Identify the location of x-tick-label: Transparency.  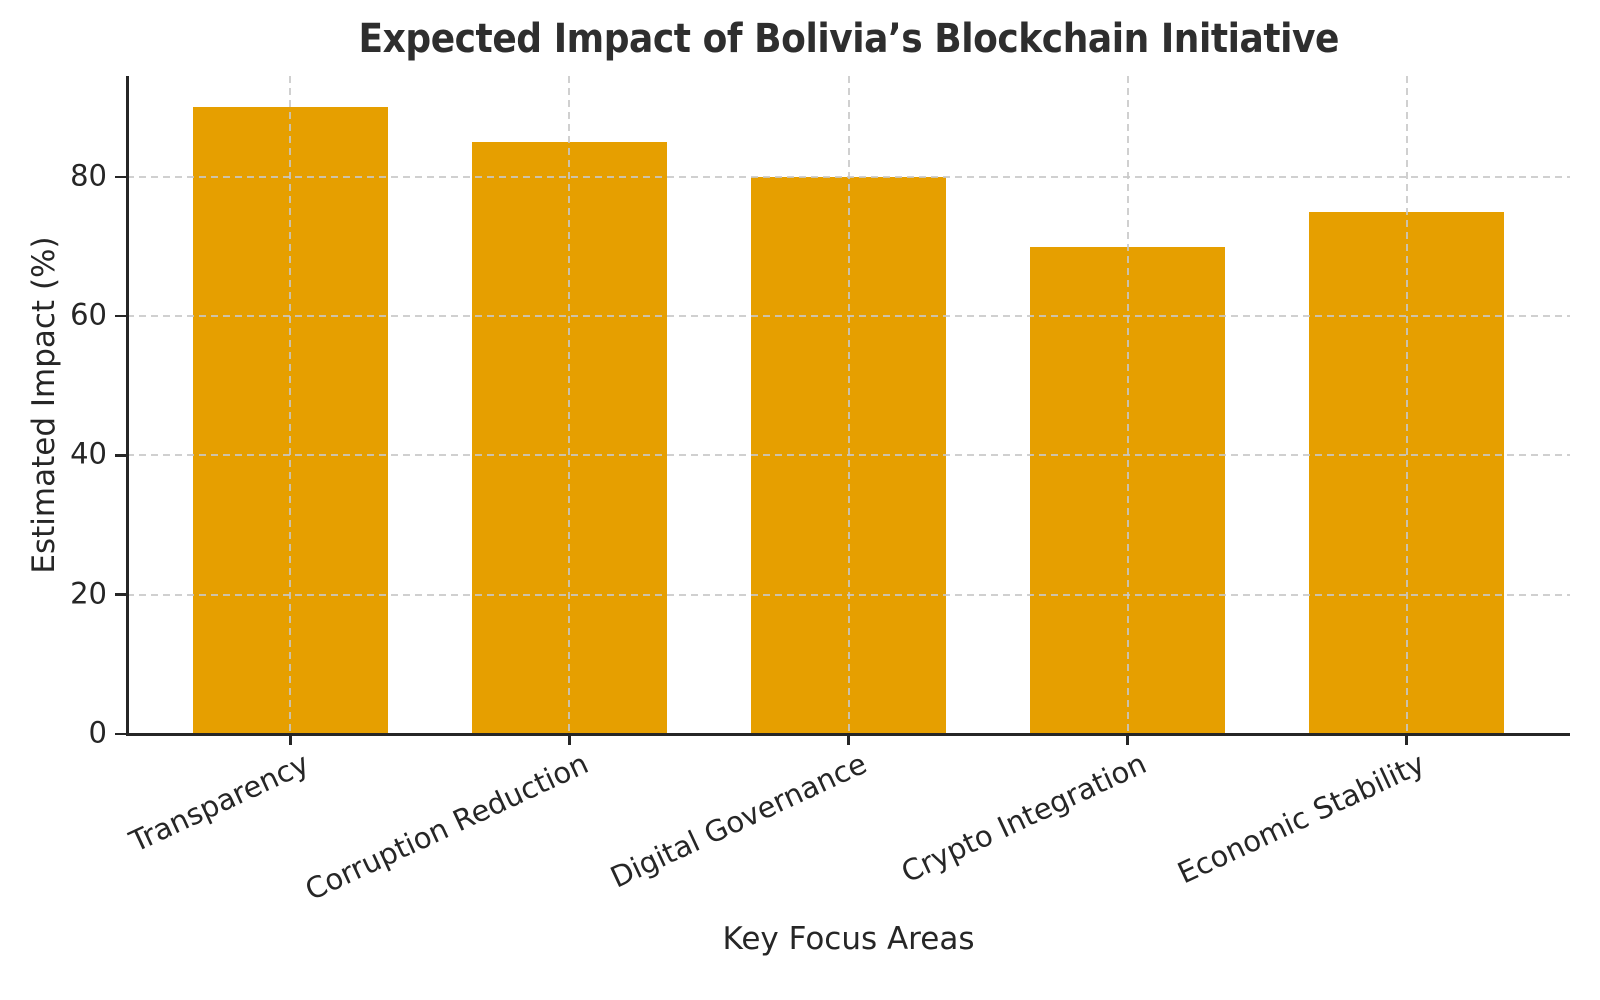
(219, 802).